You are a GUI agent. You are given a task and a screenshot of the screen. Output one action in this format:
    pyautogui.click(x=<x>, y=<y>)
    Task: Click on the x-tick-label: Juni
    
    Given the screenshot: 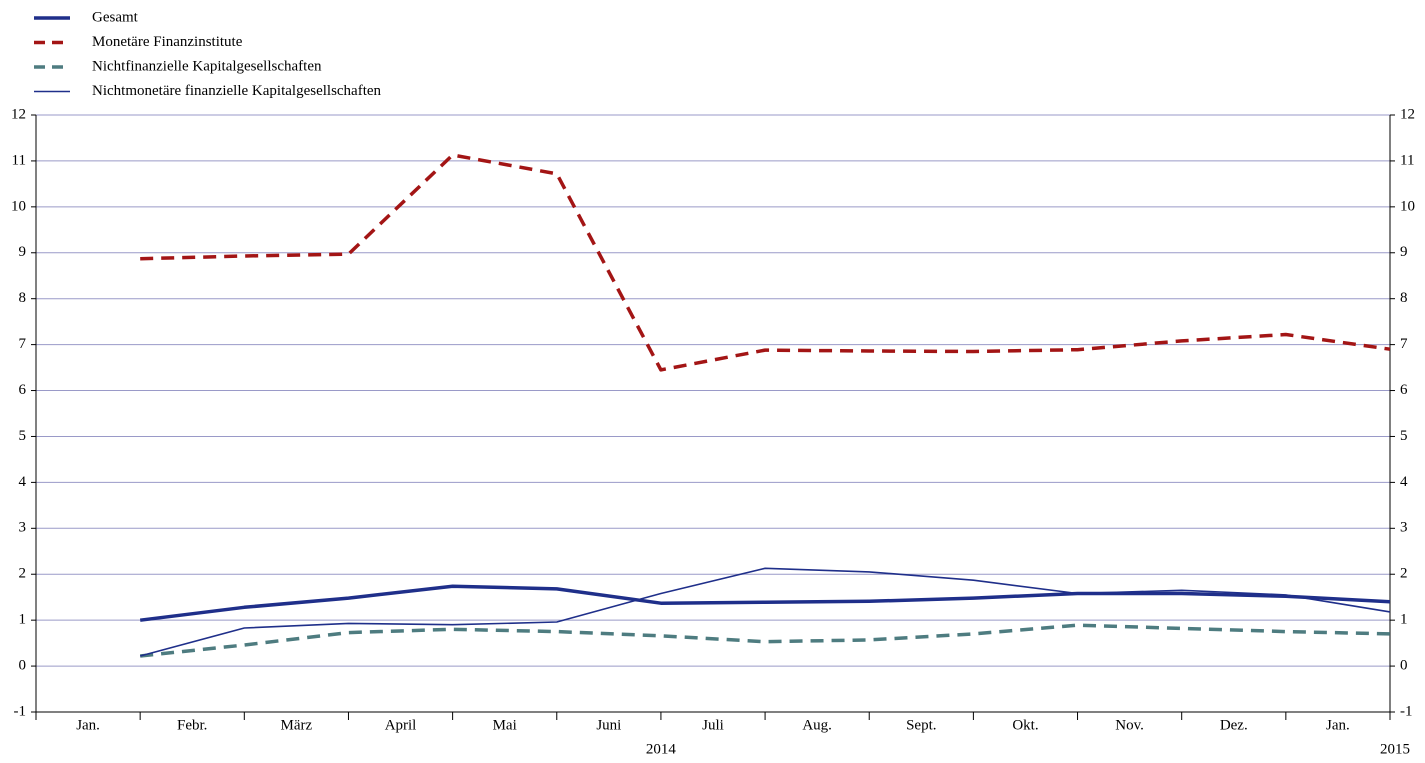 What is the action you would take?
    pyautogui.click(x=608, y=725)
    